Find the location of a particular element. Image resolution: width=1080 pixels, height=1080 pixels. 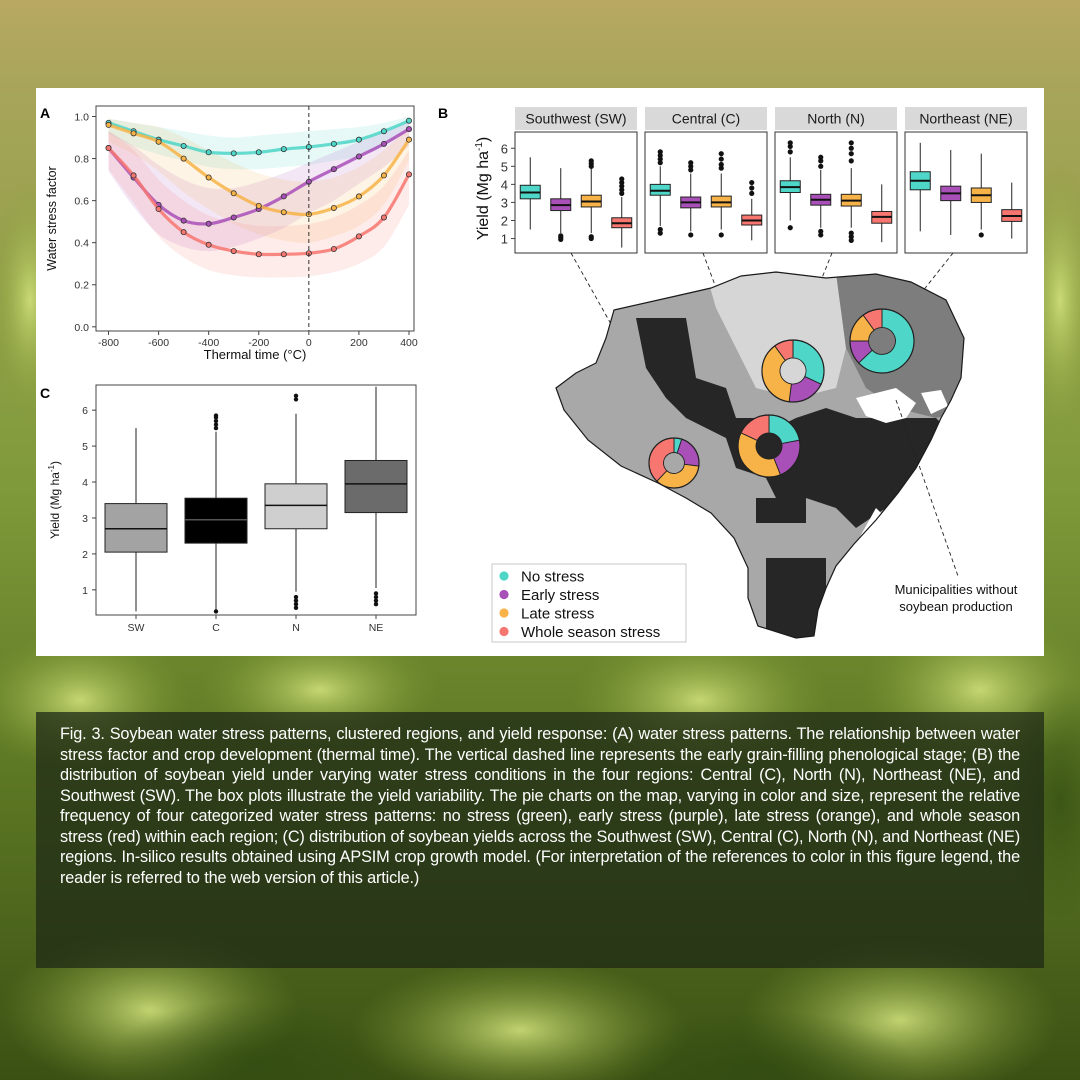

x-tick-label-4: 0 is located at coordinates (309, 343).